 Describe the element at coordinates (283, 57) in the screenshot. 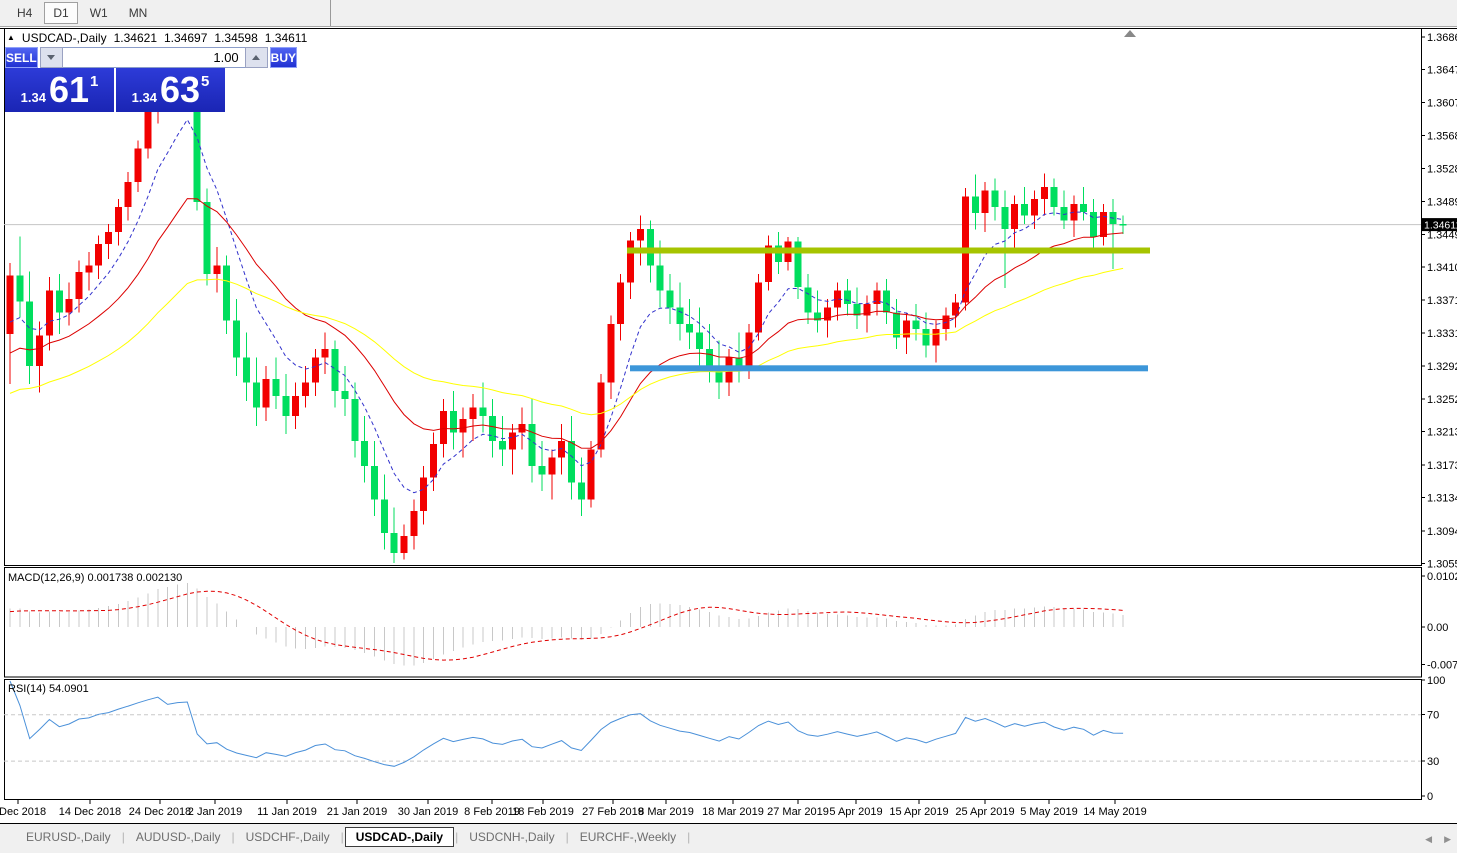

I see `buy-button: BUY` at that location.